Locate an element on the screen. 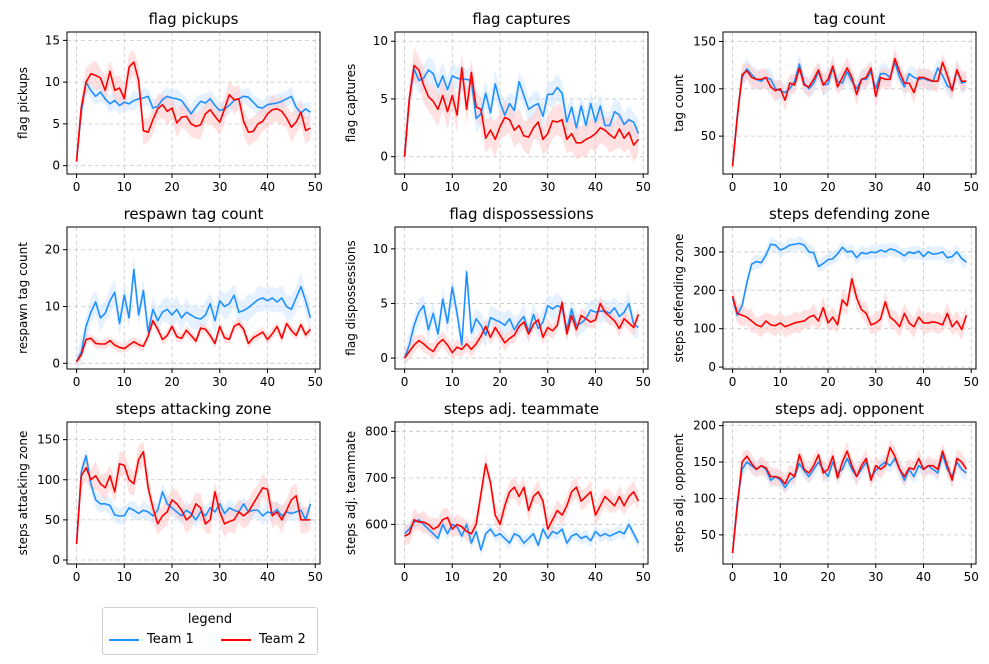 The width and height of the screenshot is (989, 664). subplot-title: flag pickups is located at coordinates (194, 19).